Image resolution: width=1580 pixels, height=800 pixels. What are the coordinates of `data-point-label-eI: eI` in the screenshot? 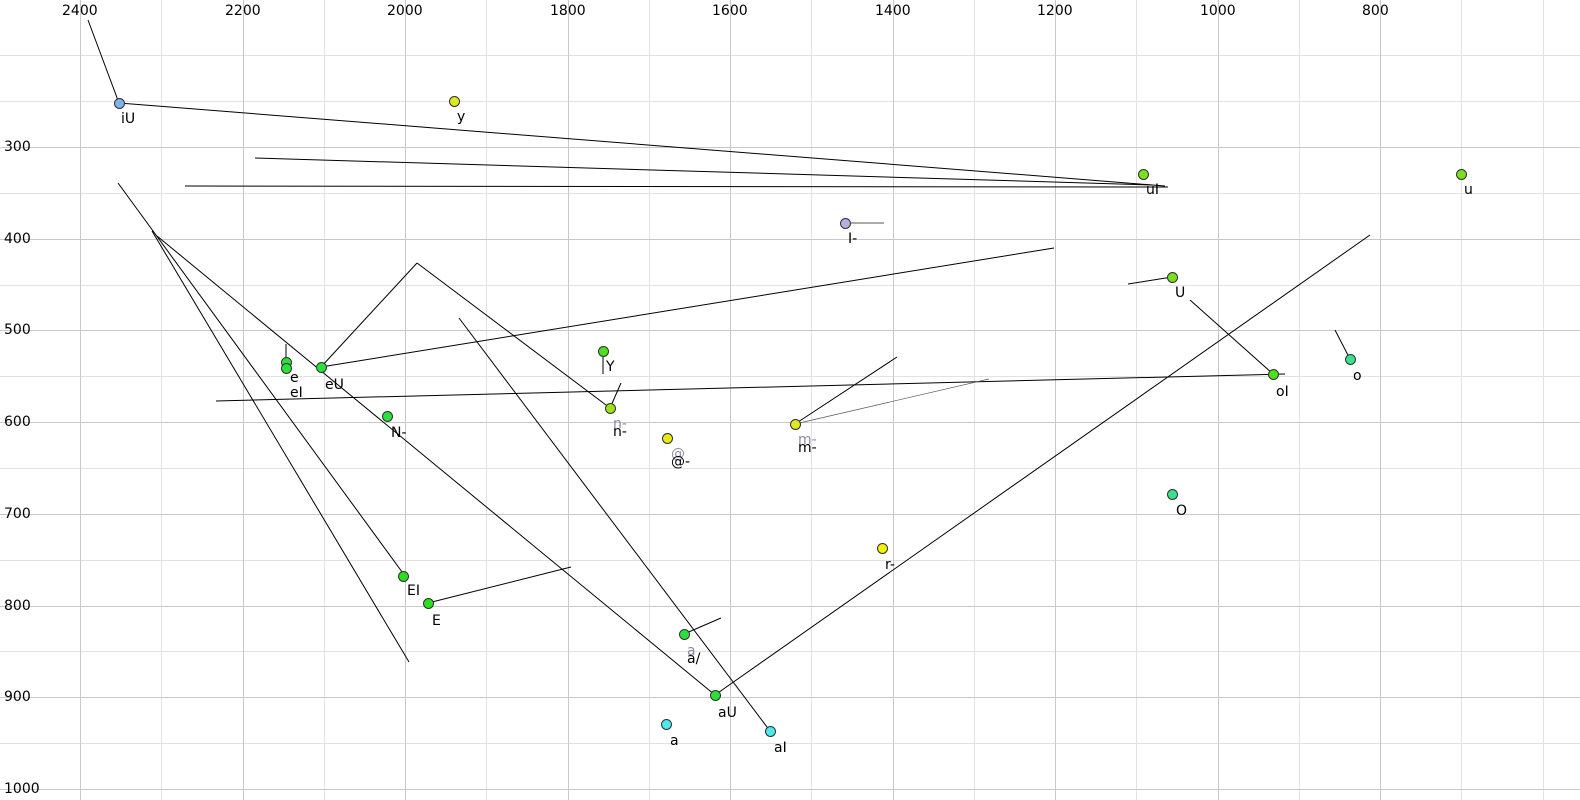 It's located at (296, 393).